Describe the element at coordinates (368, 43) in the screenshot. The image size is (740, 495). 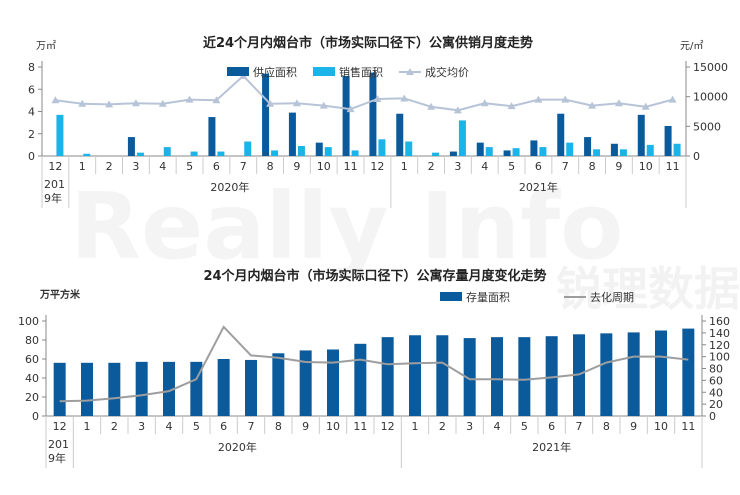
I see `chart-title: 近24个月内烟台市（市场实际口径下）公寓供销月度走势` at that location.